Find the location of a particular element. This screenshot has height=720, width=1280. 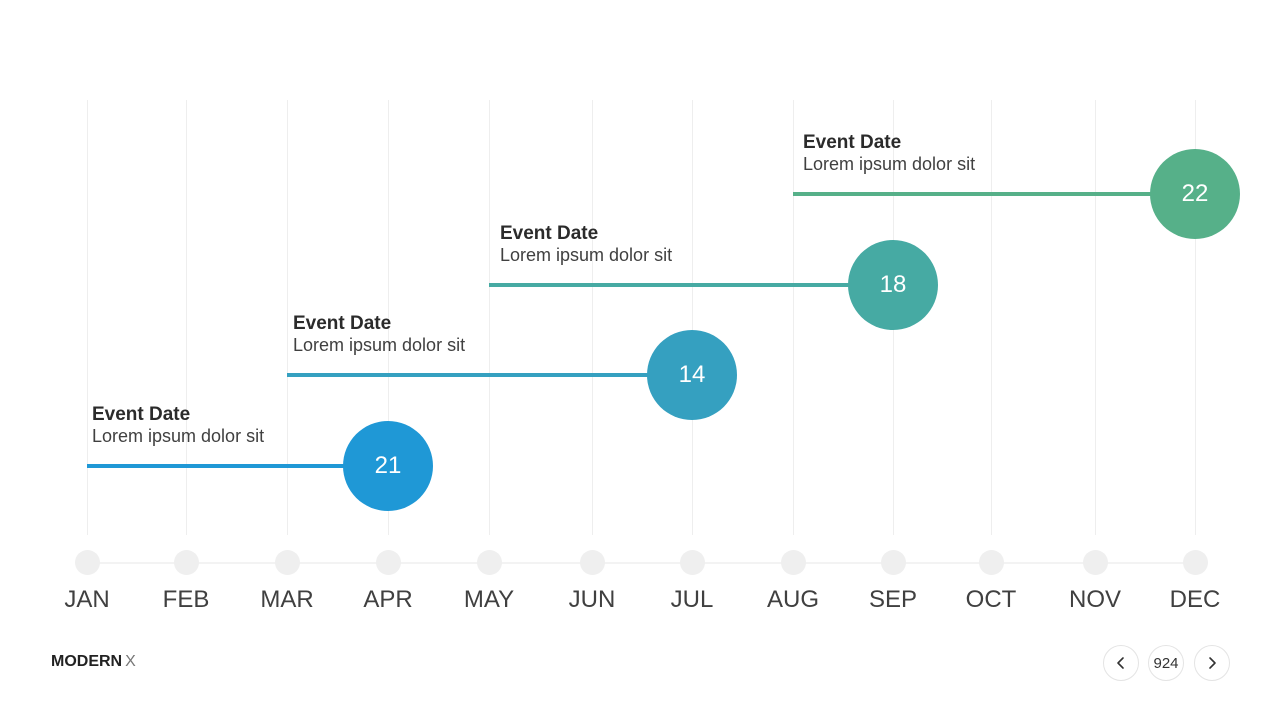

brand-name: MODERN is located at coordinates (87, 661).